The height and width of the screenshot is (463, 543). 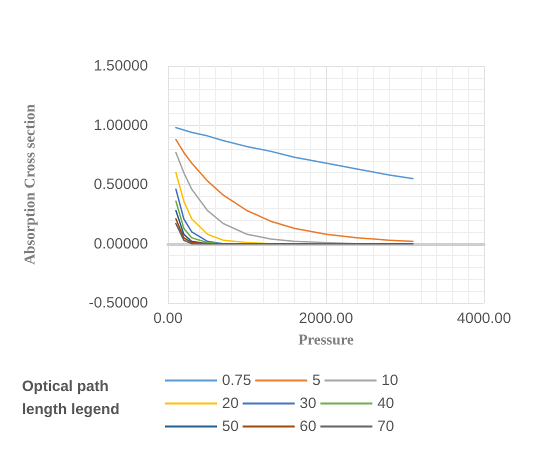 I want to click on legend-label: 40, so click(x=385, y=403).